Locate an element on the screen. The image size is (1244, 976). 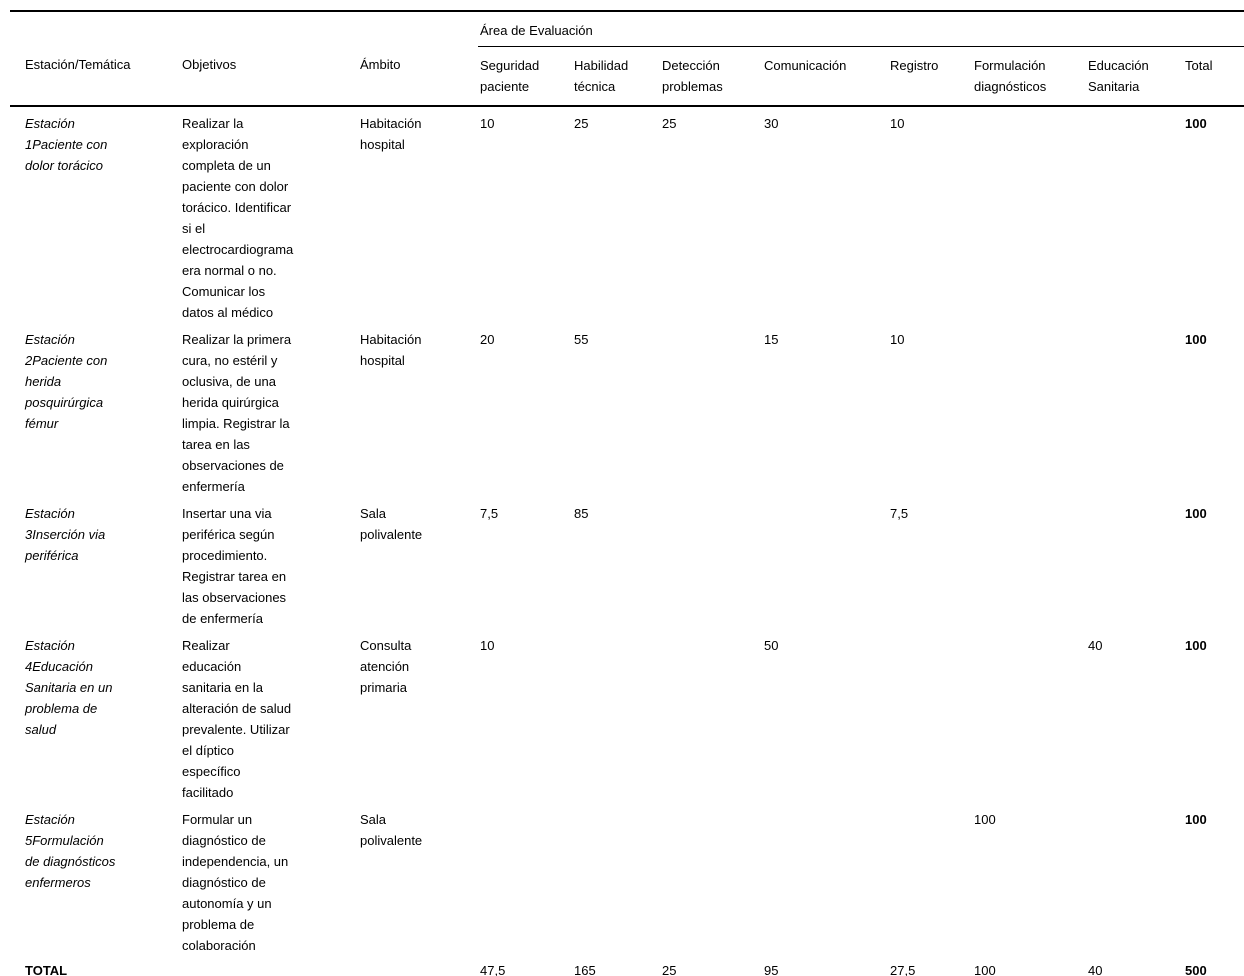
column-total-cell: 100 is located at coordinates (985, 969).